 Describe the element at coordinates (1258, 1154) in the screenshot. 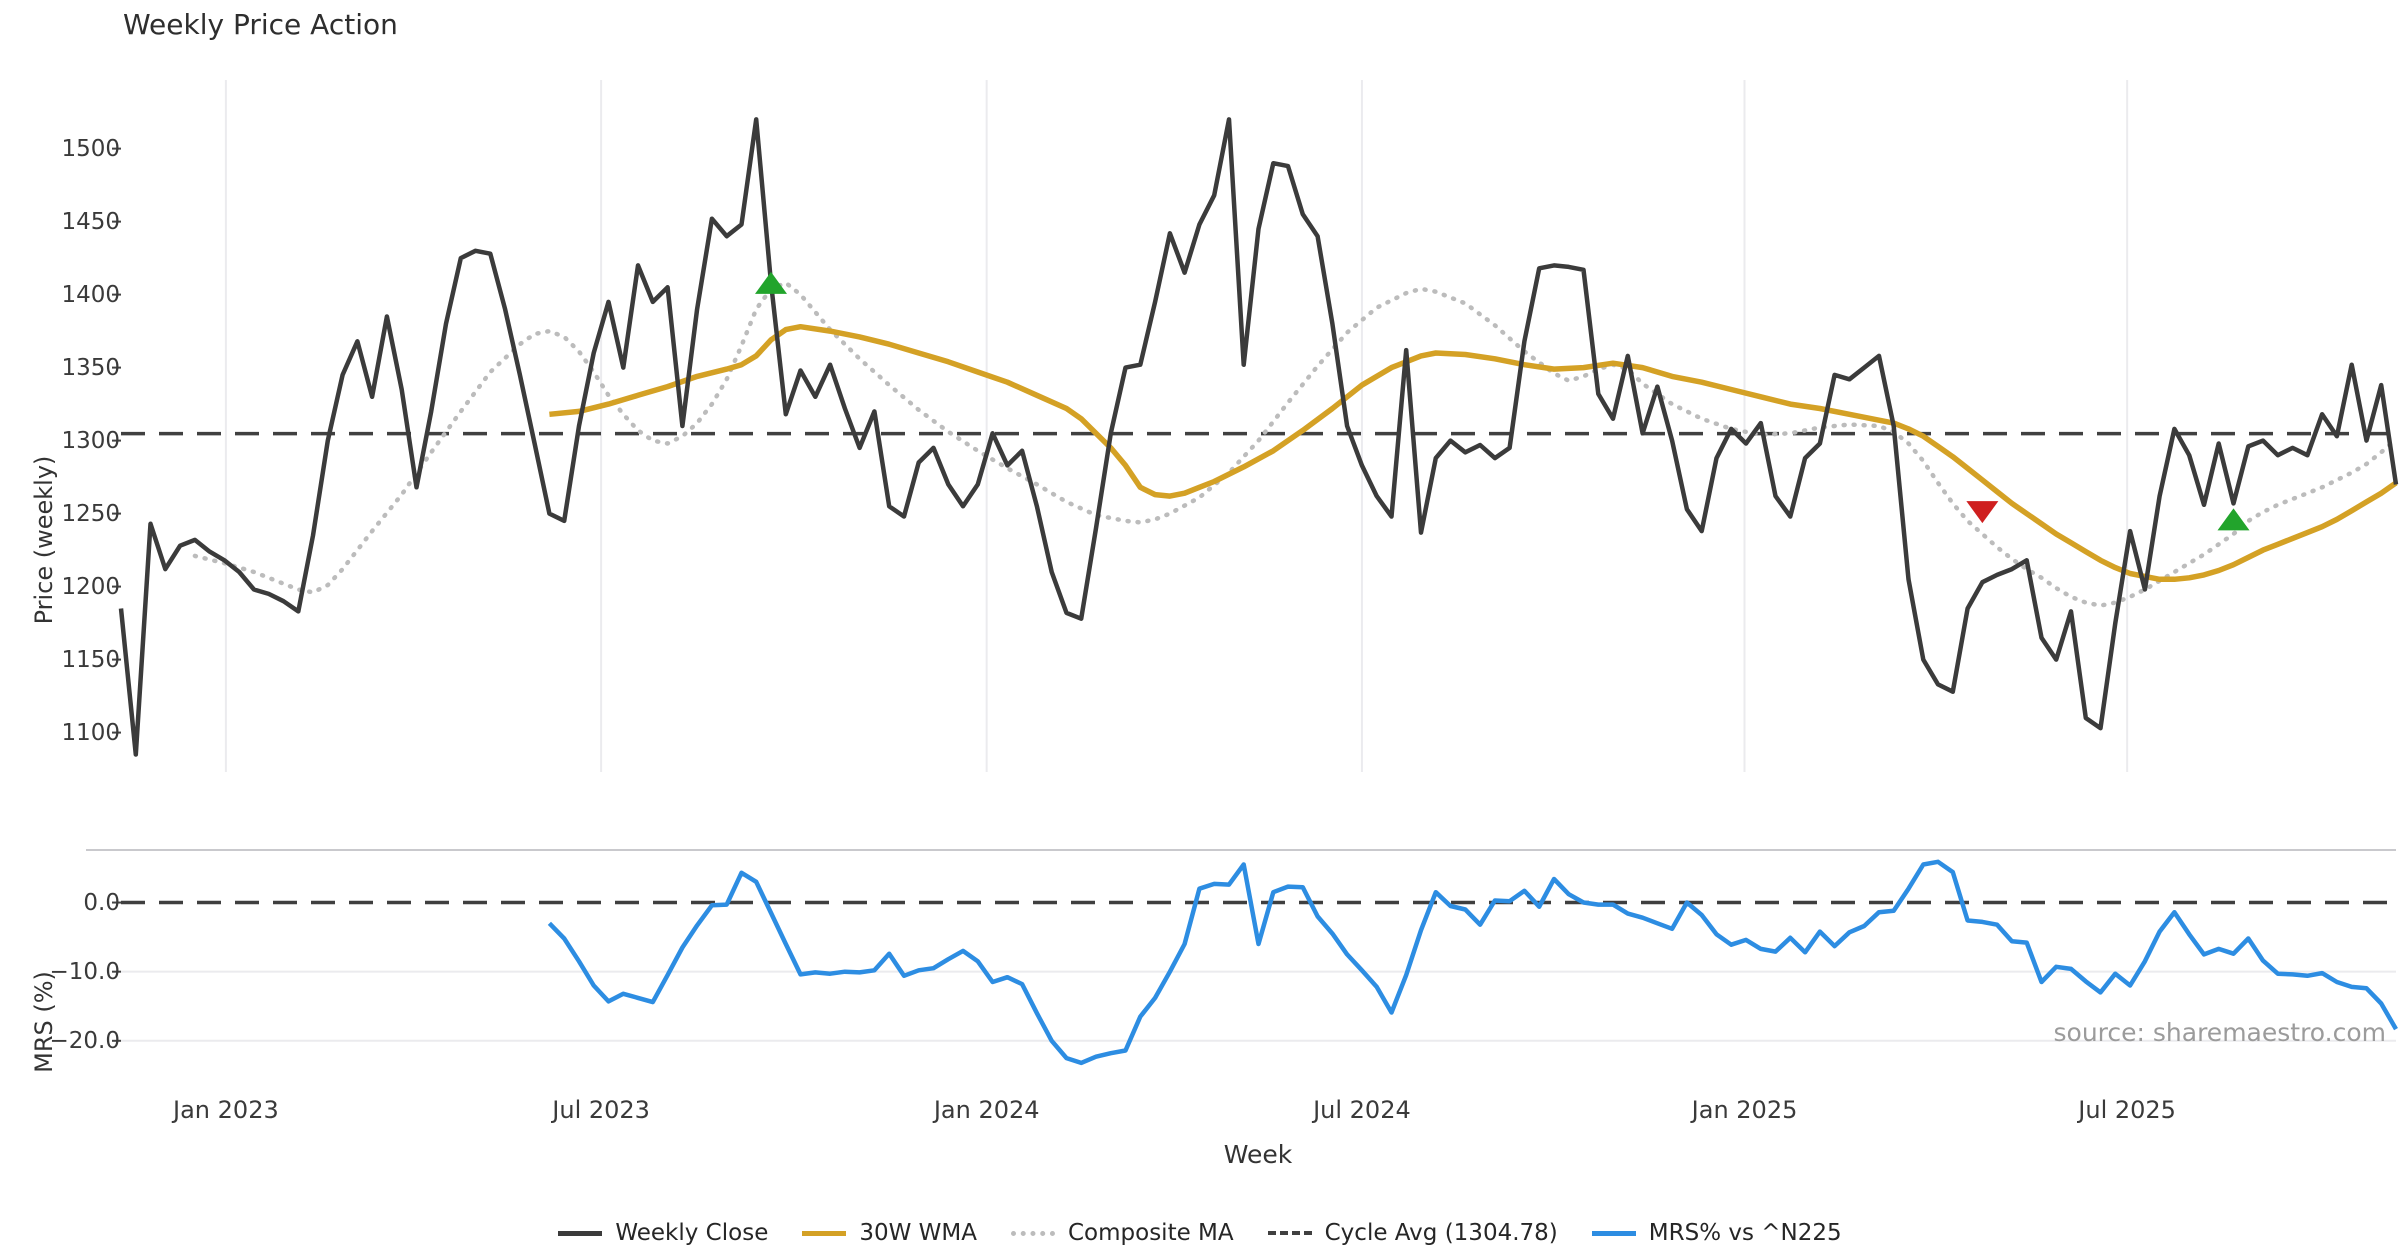

I see `x-axis-label: Week` at that location.